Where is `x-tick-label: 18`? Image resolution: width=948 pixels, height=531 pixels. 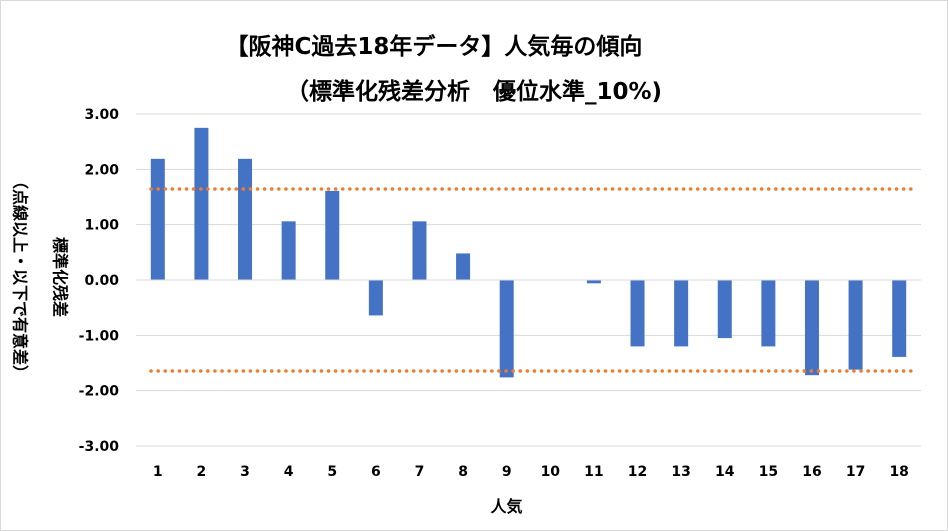 x-tick-label: 18 is located at coordinates (898, 472).